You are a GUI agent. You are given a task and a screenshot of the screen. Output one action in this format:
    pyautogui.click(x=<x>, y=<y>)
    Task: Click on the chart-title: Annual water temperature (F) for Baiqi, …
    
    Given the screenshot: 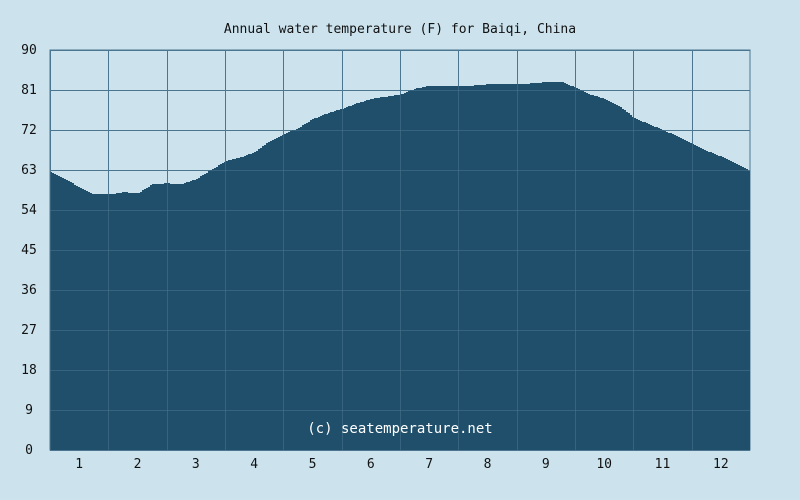 What is the action you would take?
    pyautogui.click(x=400, y=29)
    